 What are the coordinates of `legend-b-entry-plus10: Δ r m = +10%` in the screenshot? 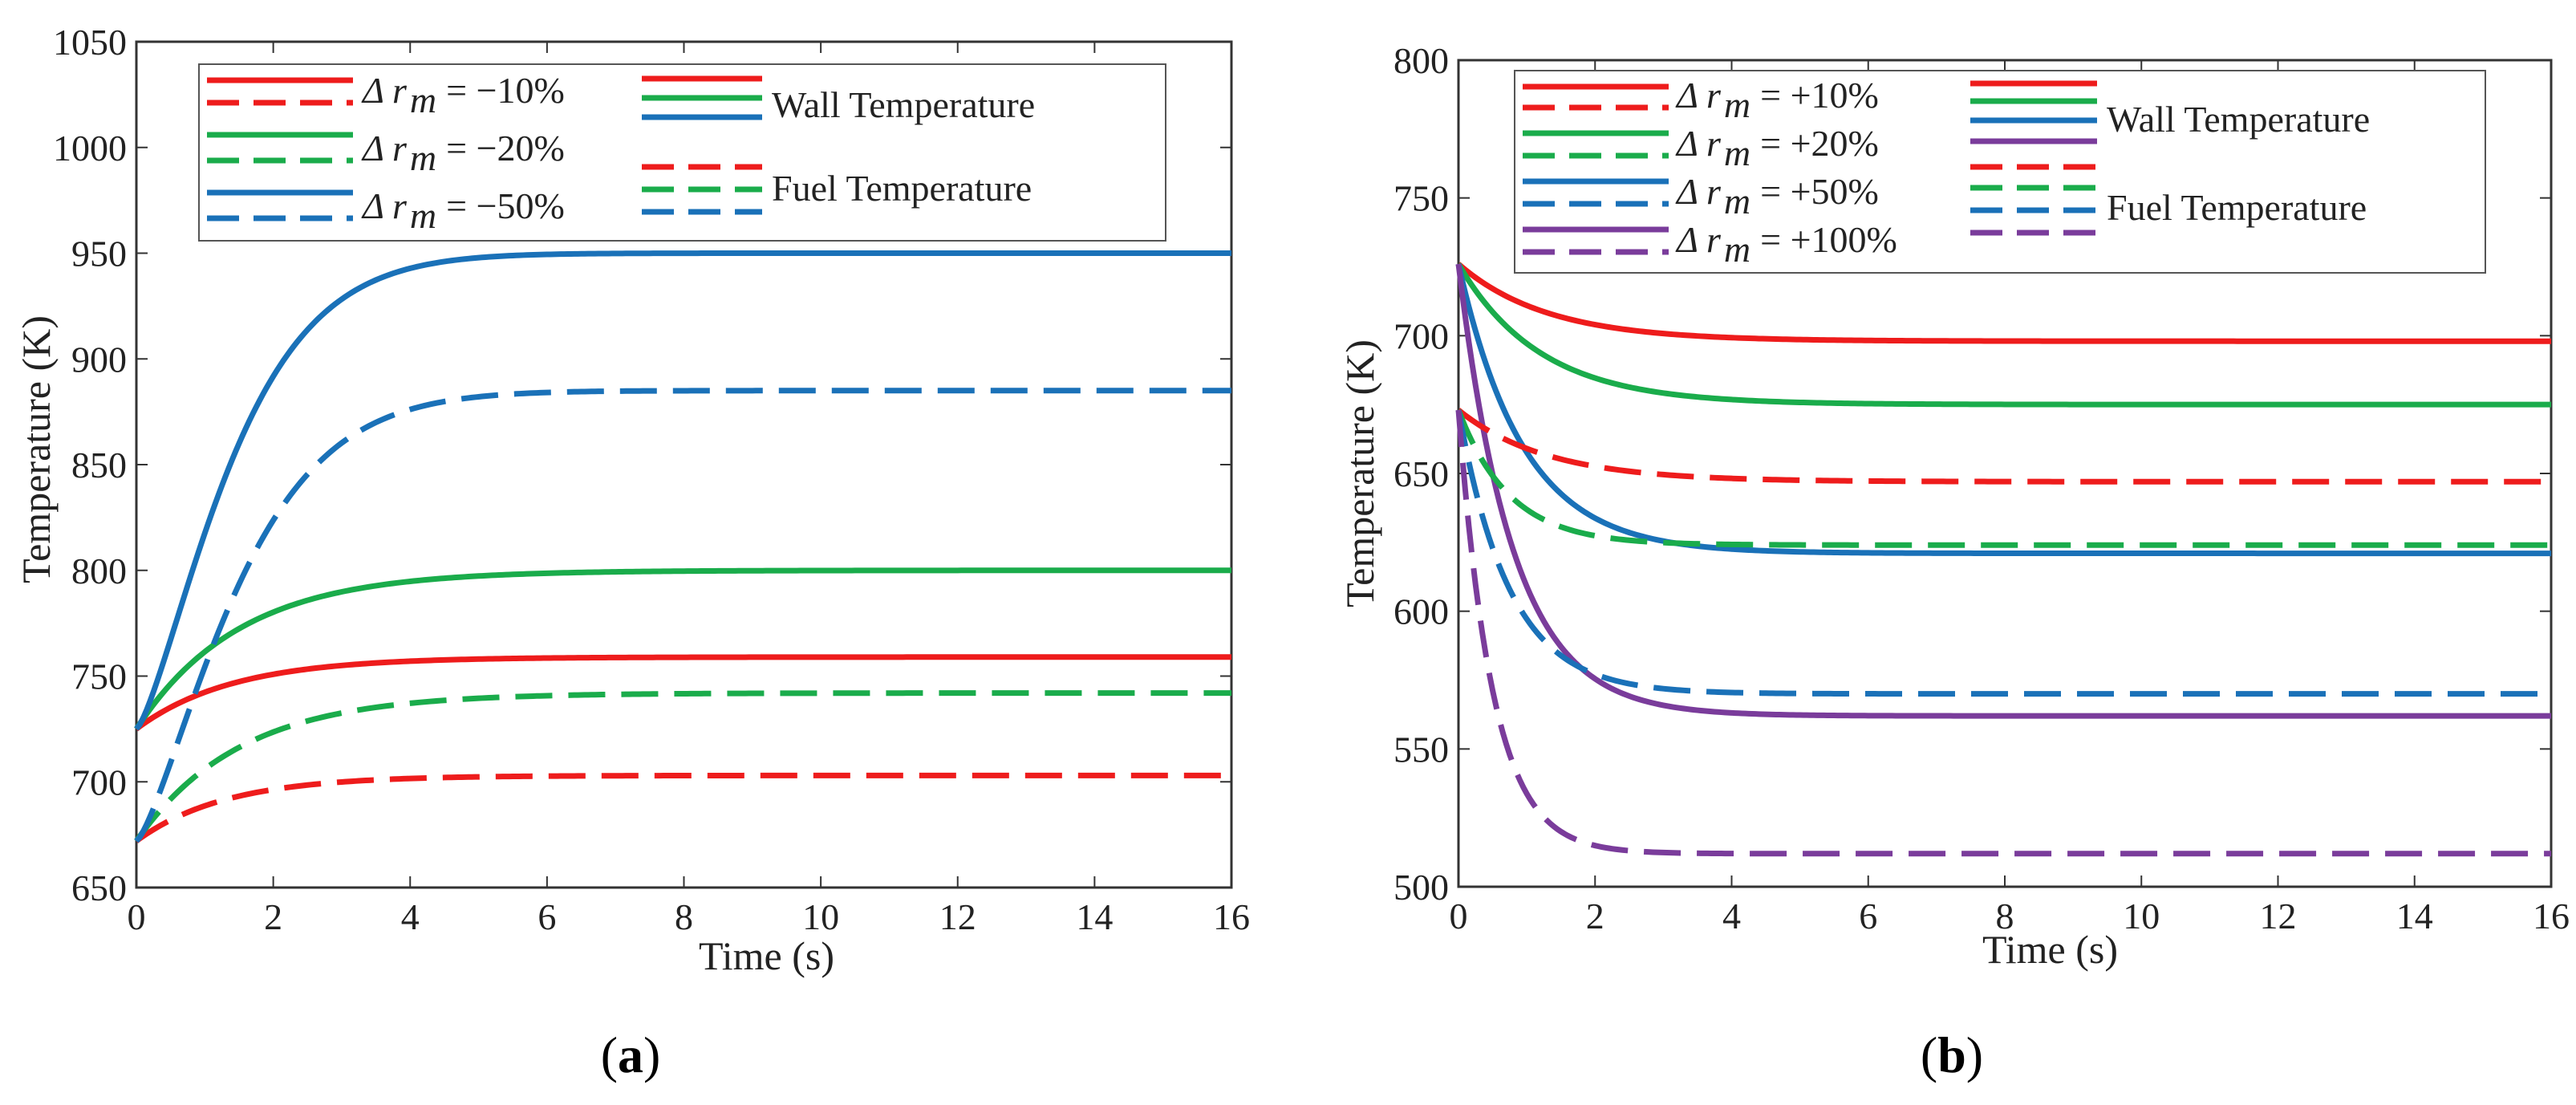 It's located at (1701, 100).